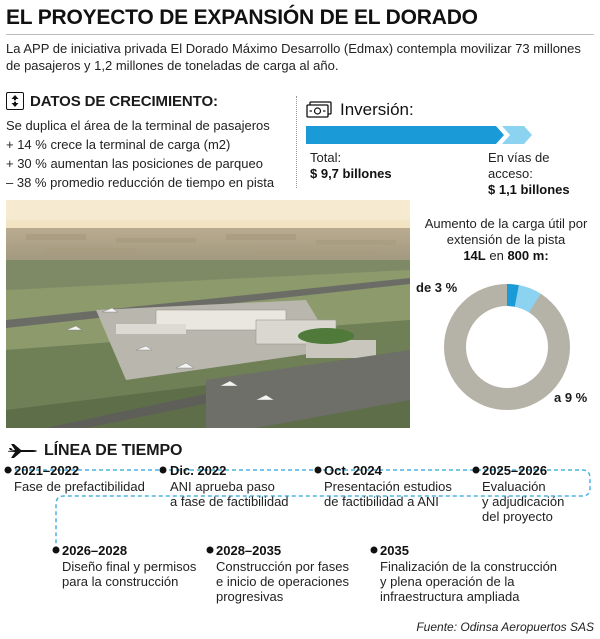 The height and width of the screenshot is (639, 600). What do you see at coordinates (296, 142) in the screenshot?
I see `section-divider` at bounding box center [296, 142].